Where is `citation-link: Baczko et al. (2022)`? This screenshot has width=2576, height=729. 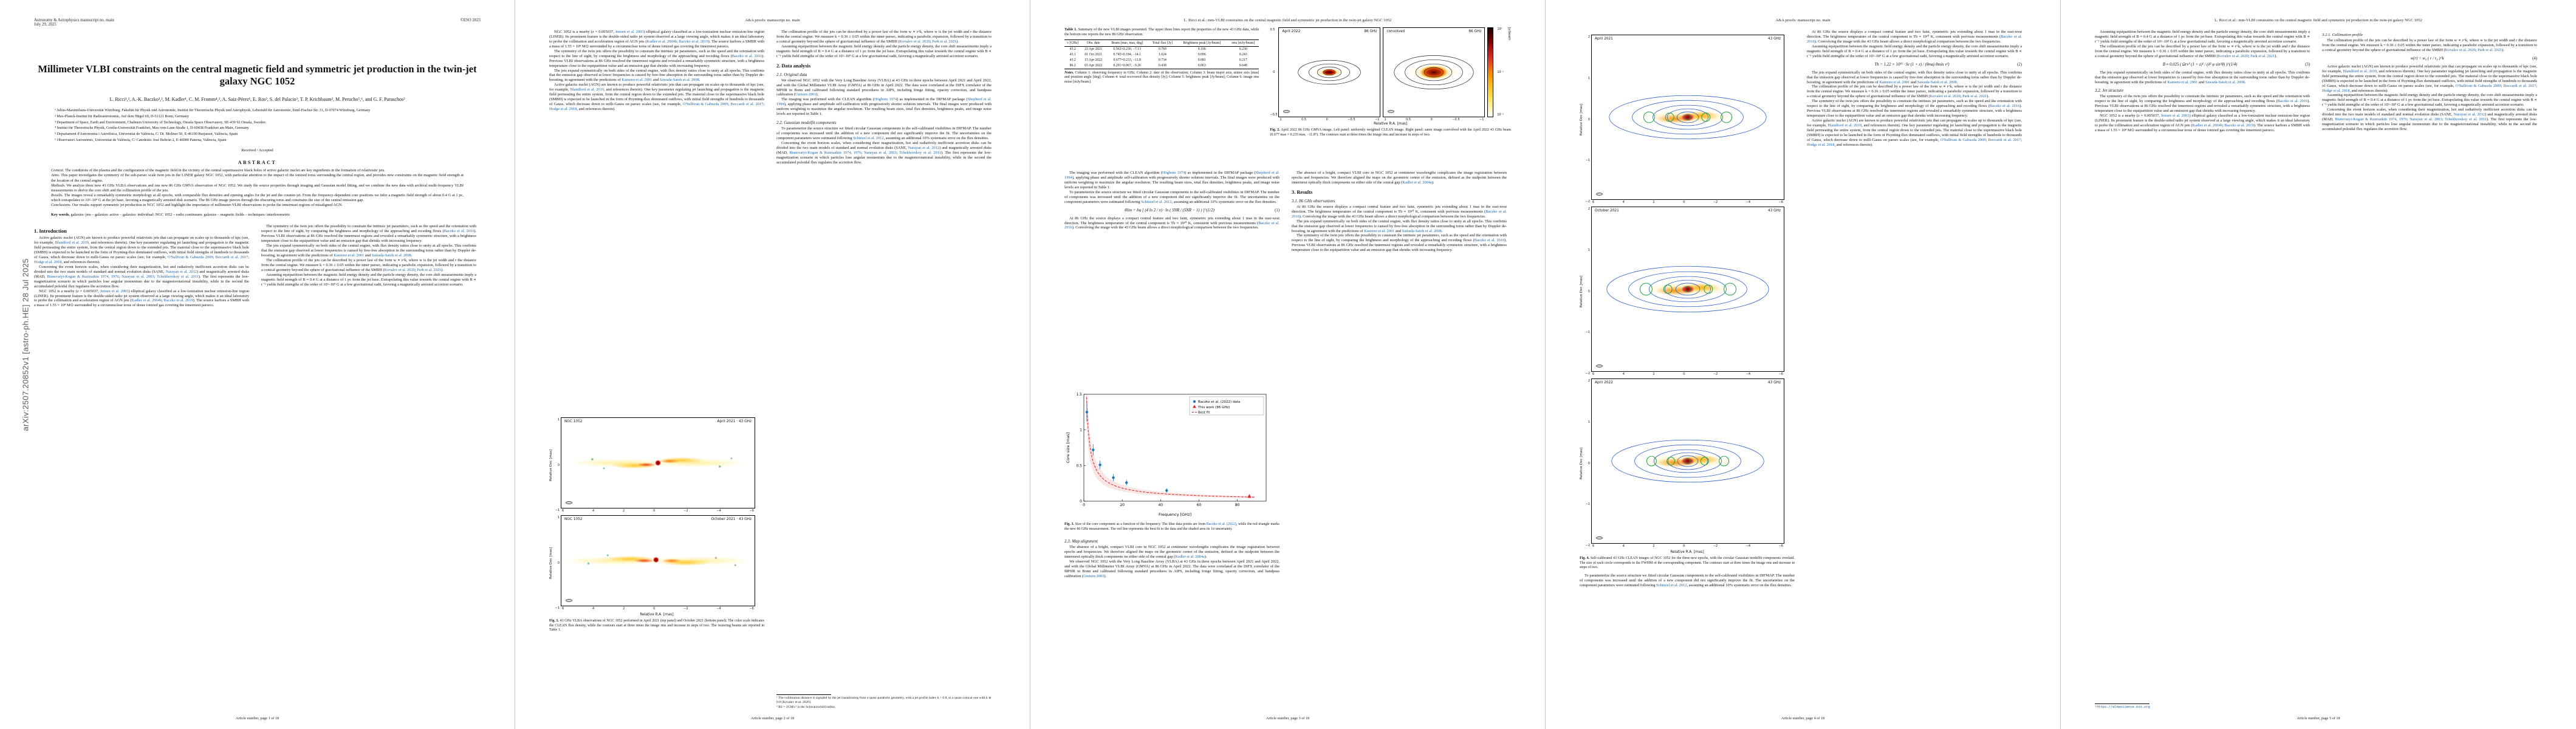 citation-link: Baczko et al. (2022) is located at coordinates (1221, 524).